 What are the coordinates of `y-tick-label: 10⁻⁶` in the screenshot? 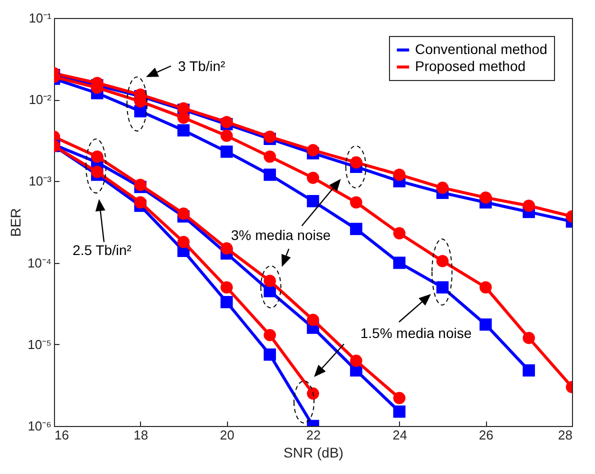 It's located at (40, 426).